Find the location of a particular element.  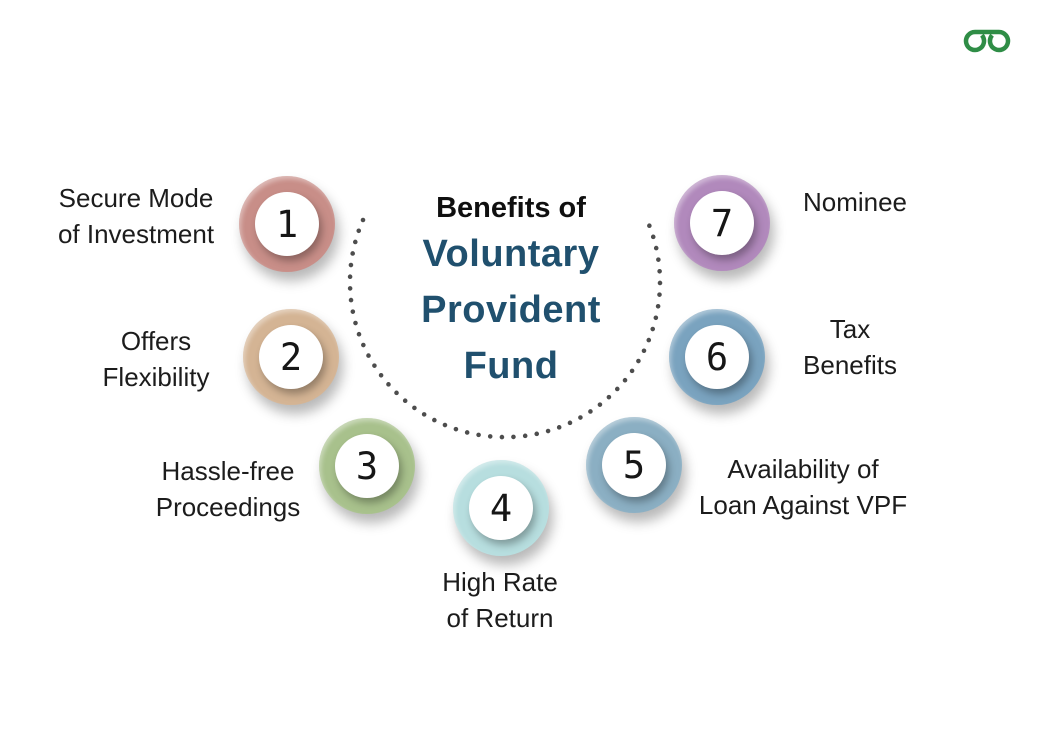

circle-number-badge: 1 is located at coordinates (287, 224).